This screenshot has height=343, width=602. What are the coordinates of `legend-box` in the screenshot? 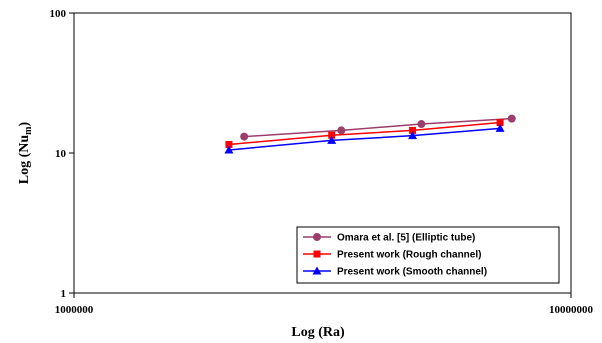 It's located at (428, 255).